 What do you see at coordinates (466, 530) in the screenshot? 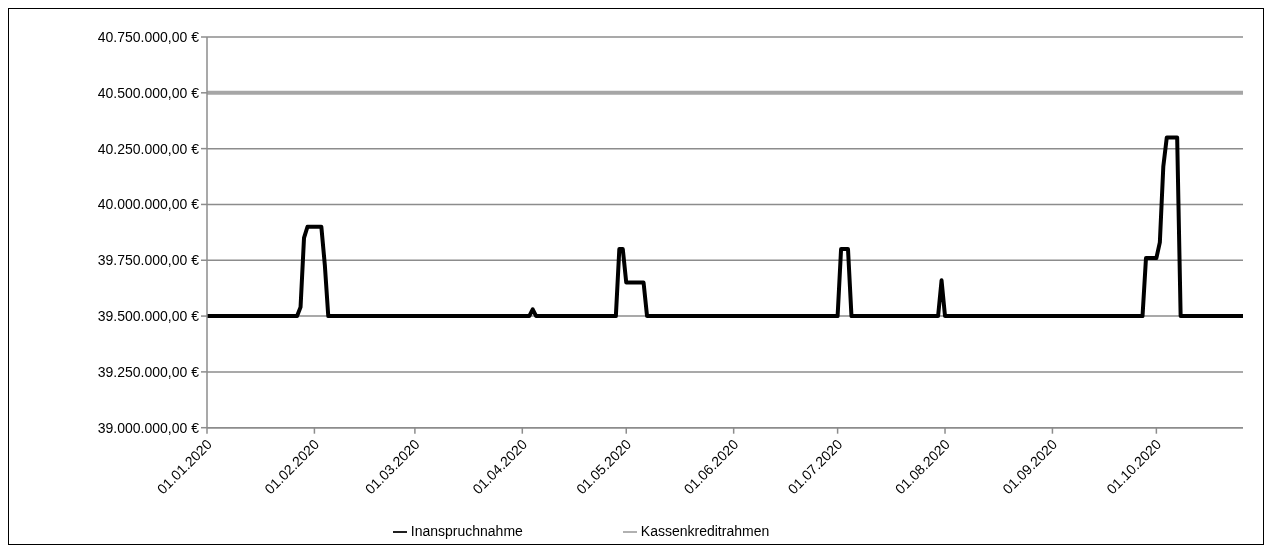
I see `legend-label: Inanspruchnahme` at bounding box center [466, 530].